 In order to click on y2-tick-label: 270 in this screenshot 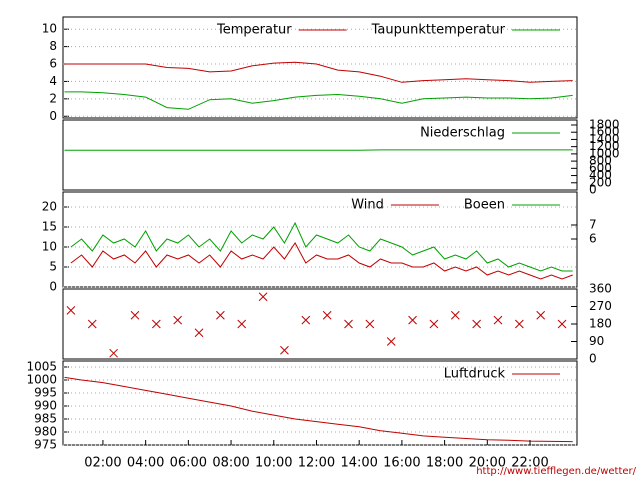, I will do `click(600, 306)`.